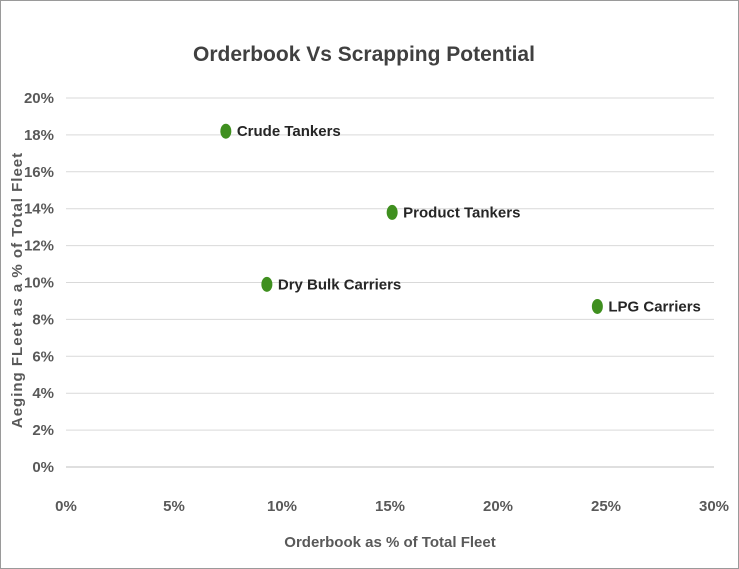 The height and width of the screenshot is (569, 739). I want to click on y-tick-label: 10%, so click(39, 283).